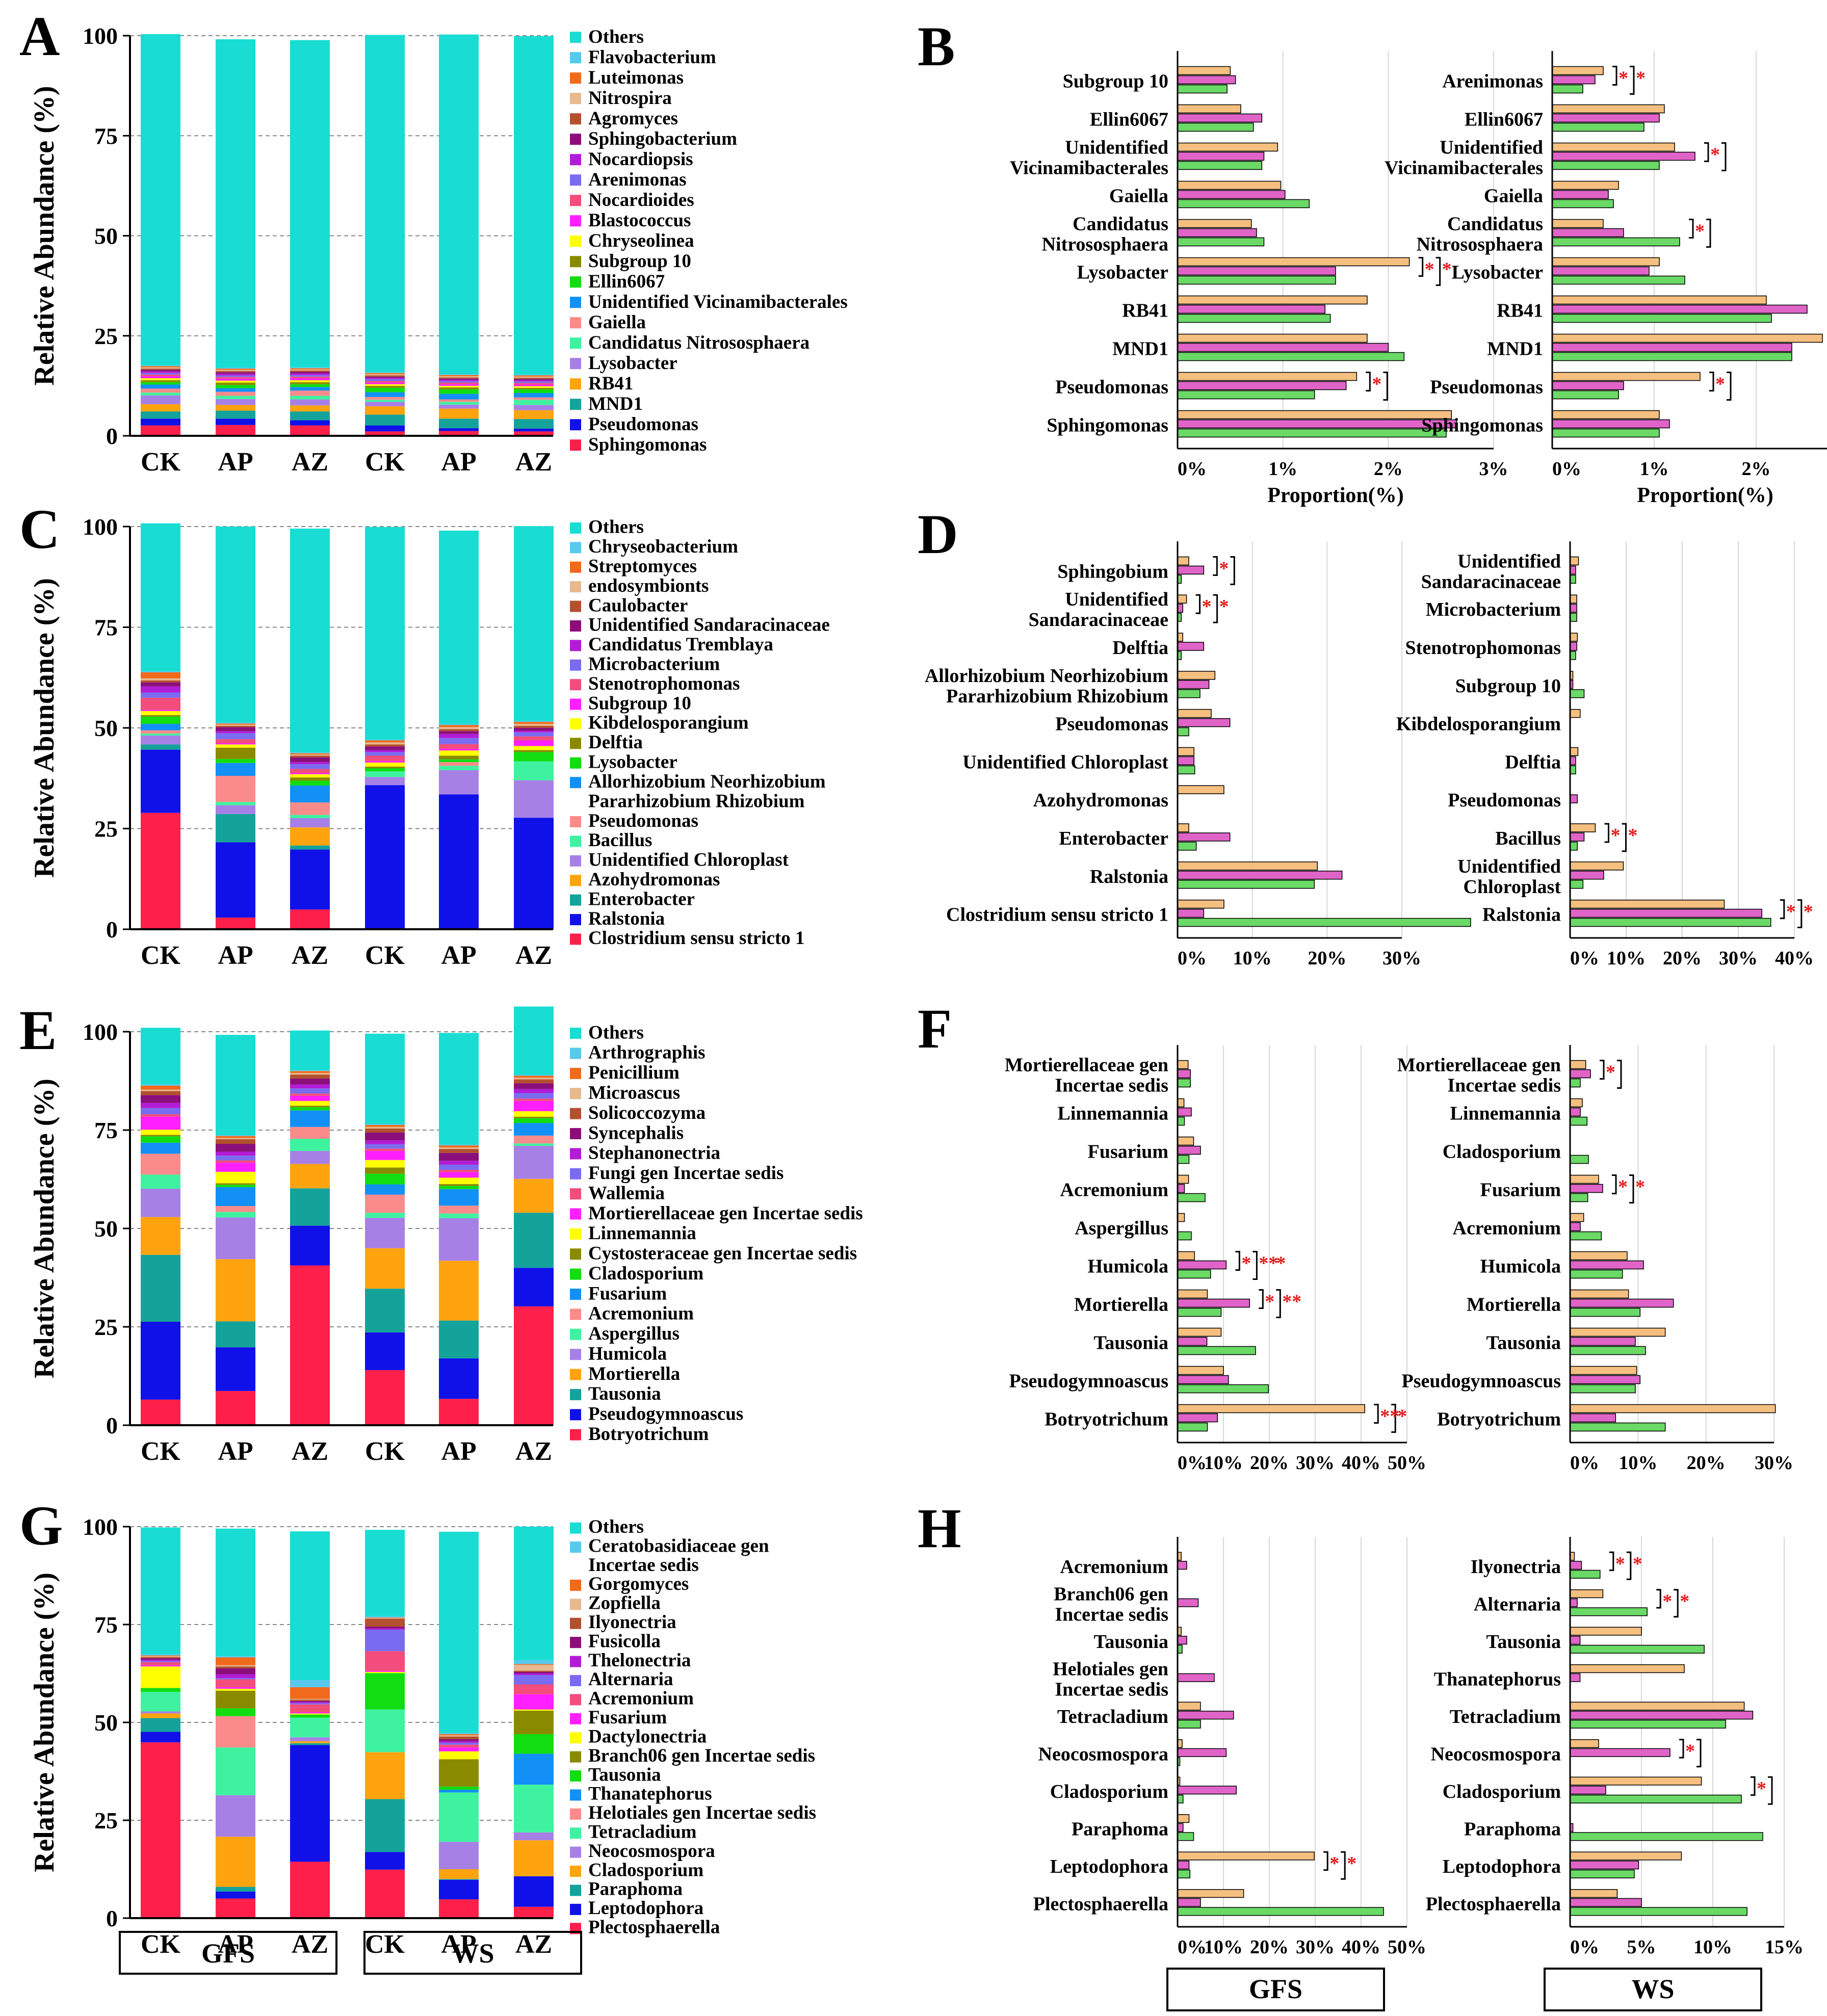 Image resolution: width=1827 pixels, height=2016 pixels. I want to click on bar-segment-agromyces, so click(160, 369).